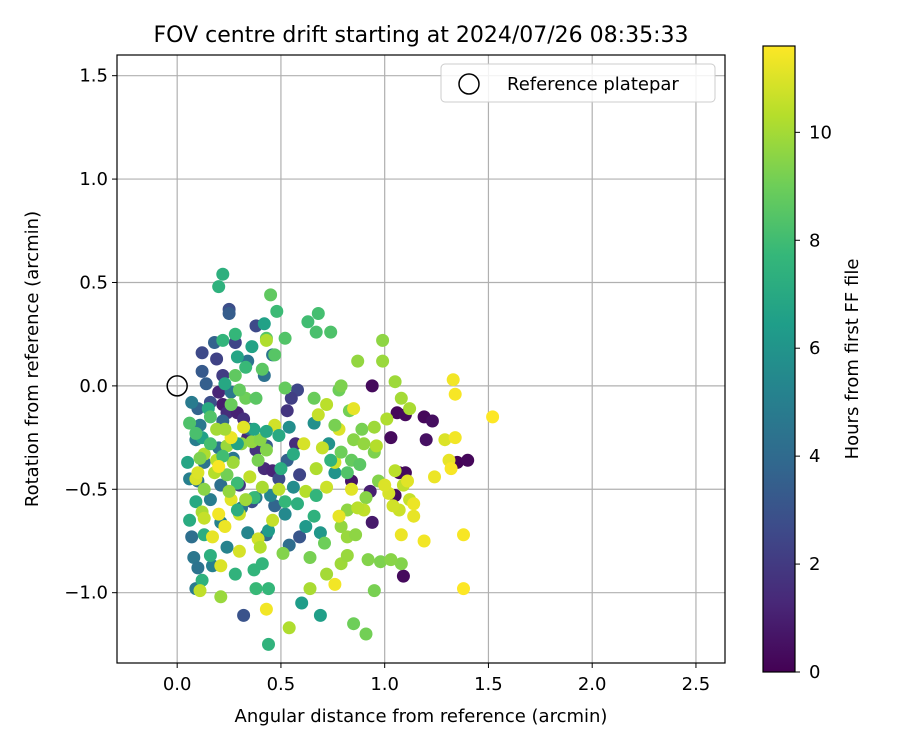  Describe the element at coordinates (93, 179) in the screenshot. I see `y-tick-label: 1.0` at that location.